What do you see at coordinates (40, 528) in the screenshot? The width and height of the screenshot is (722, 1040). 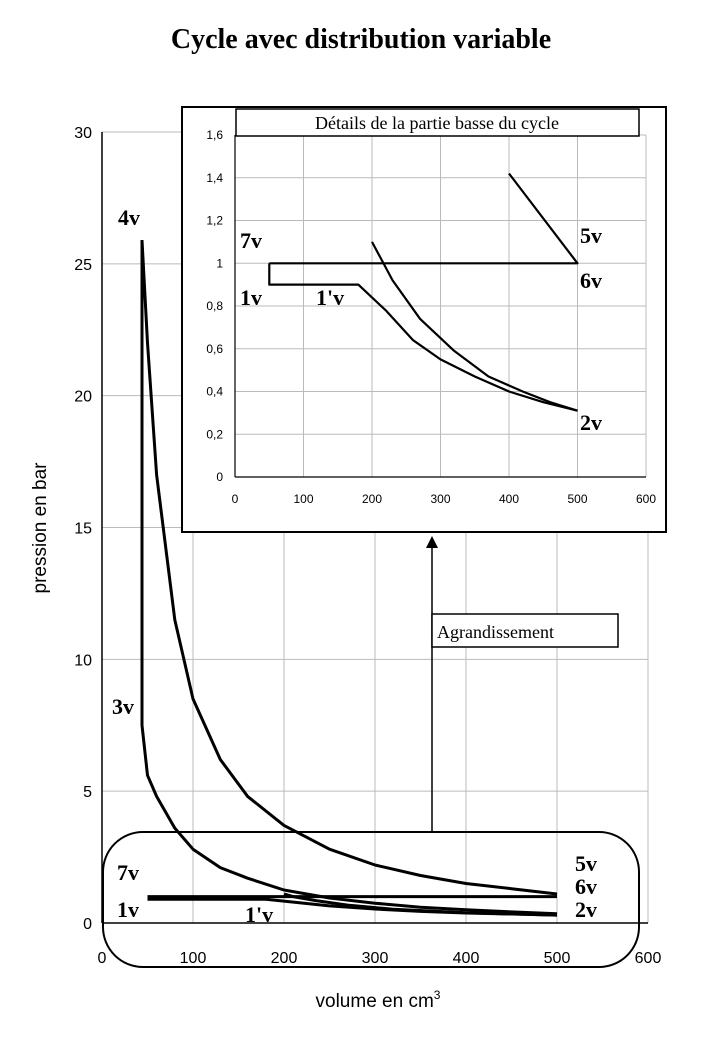 I see `main-y-axis-label: pression en bar` at bounding box center [40, 528].